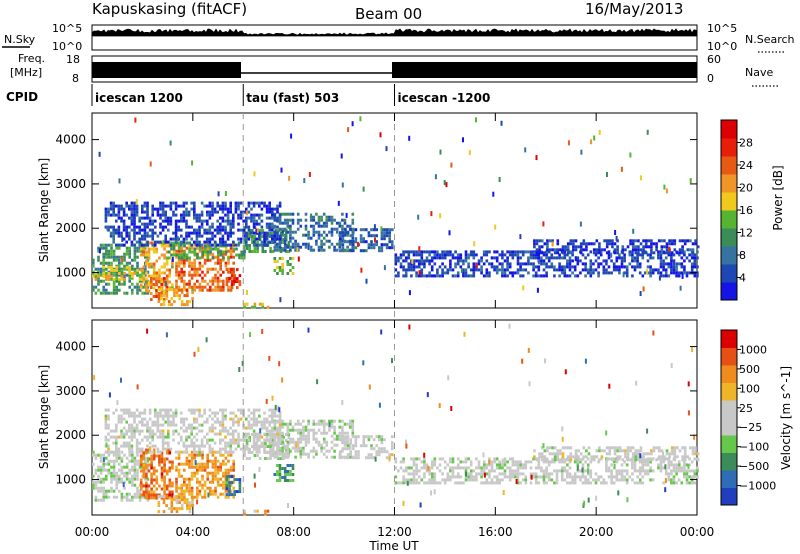 Image resolution: width=800 pixels, height=554 pixels. What do you see at coordinates (729, 291) in the screenshot?
I see `colorbar-swatch` at bounding box center [729, 291].